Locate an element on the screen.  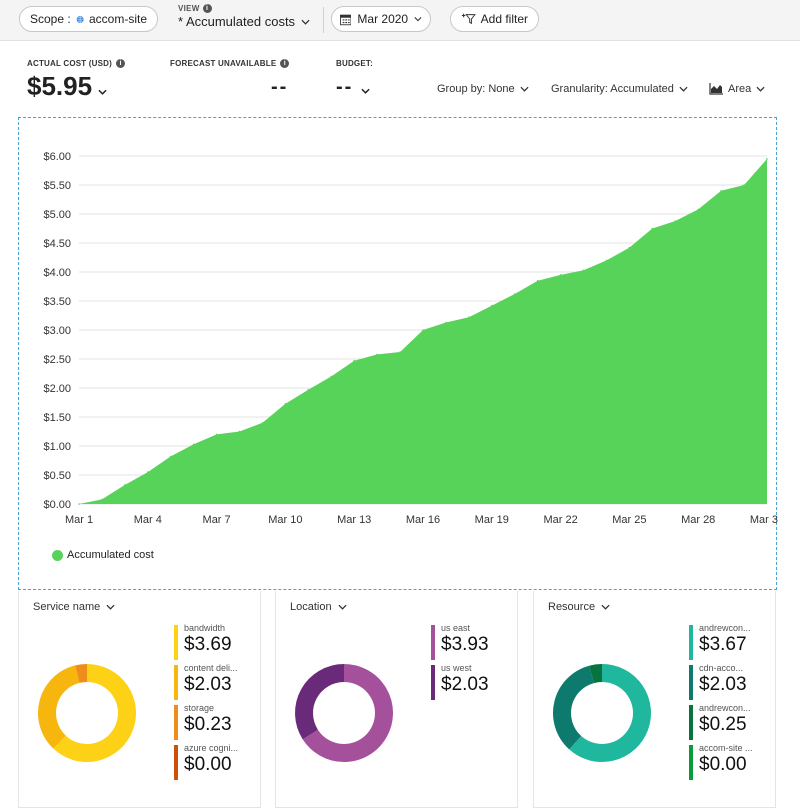
legend-item-name: us east is located at coordinates (456, 628).